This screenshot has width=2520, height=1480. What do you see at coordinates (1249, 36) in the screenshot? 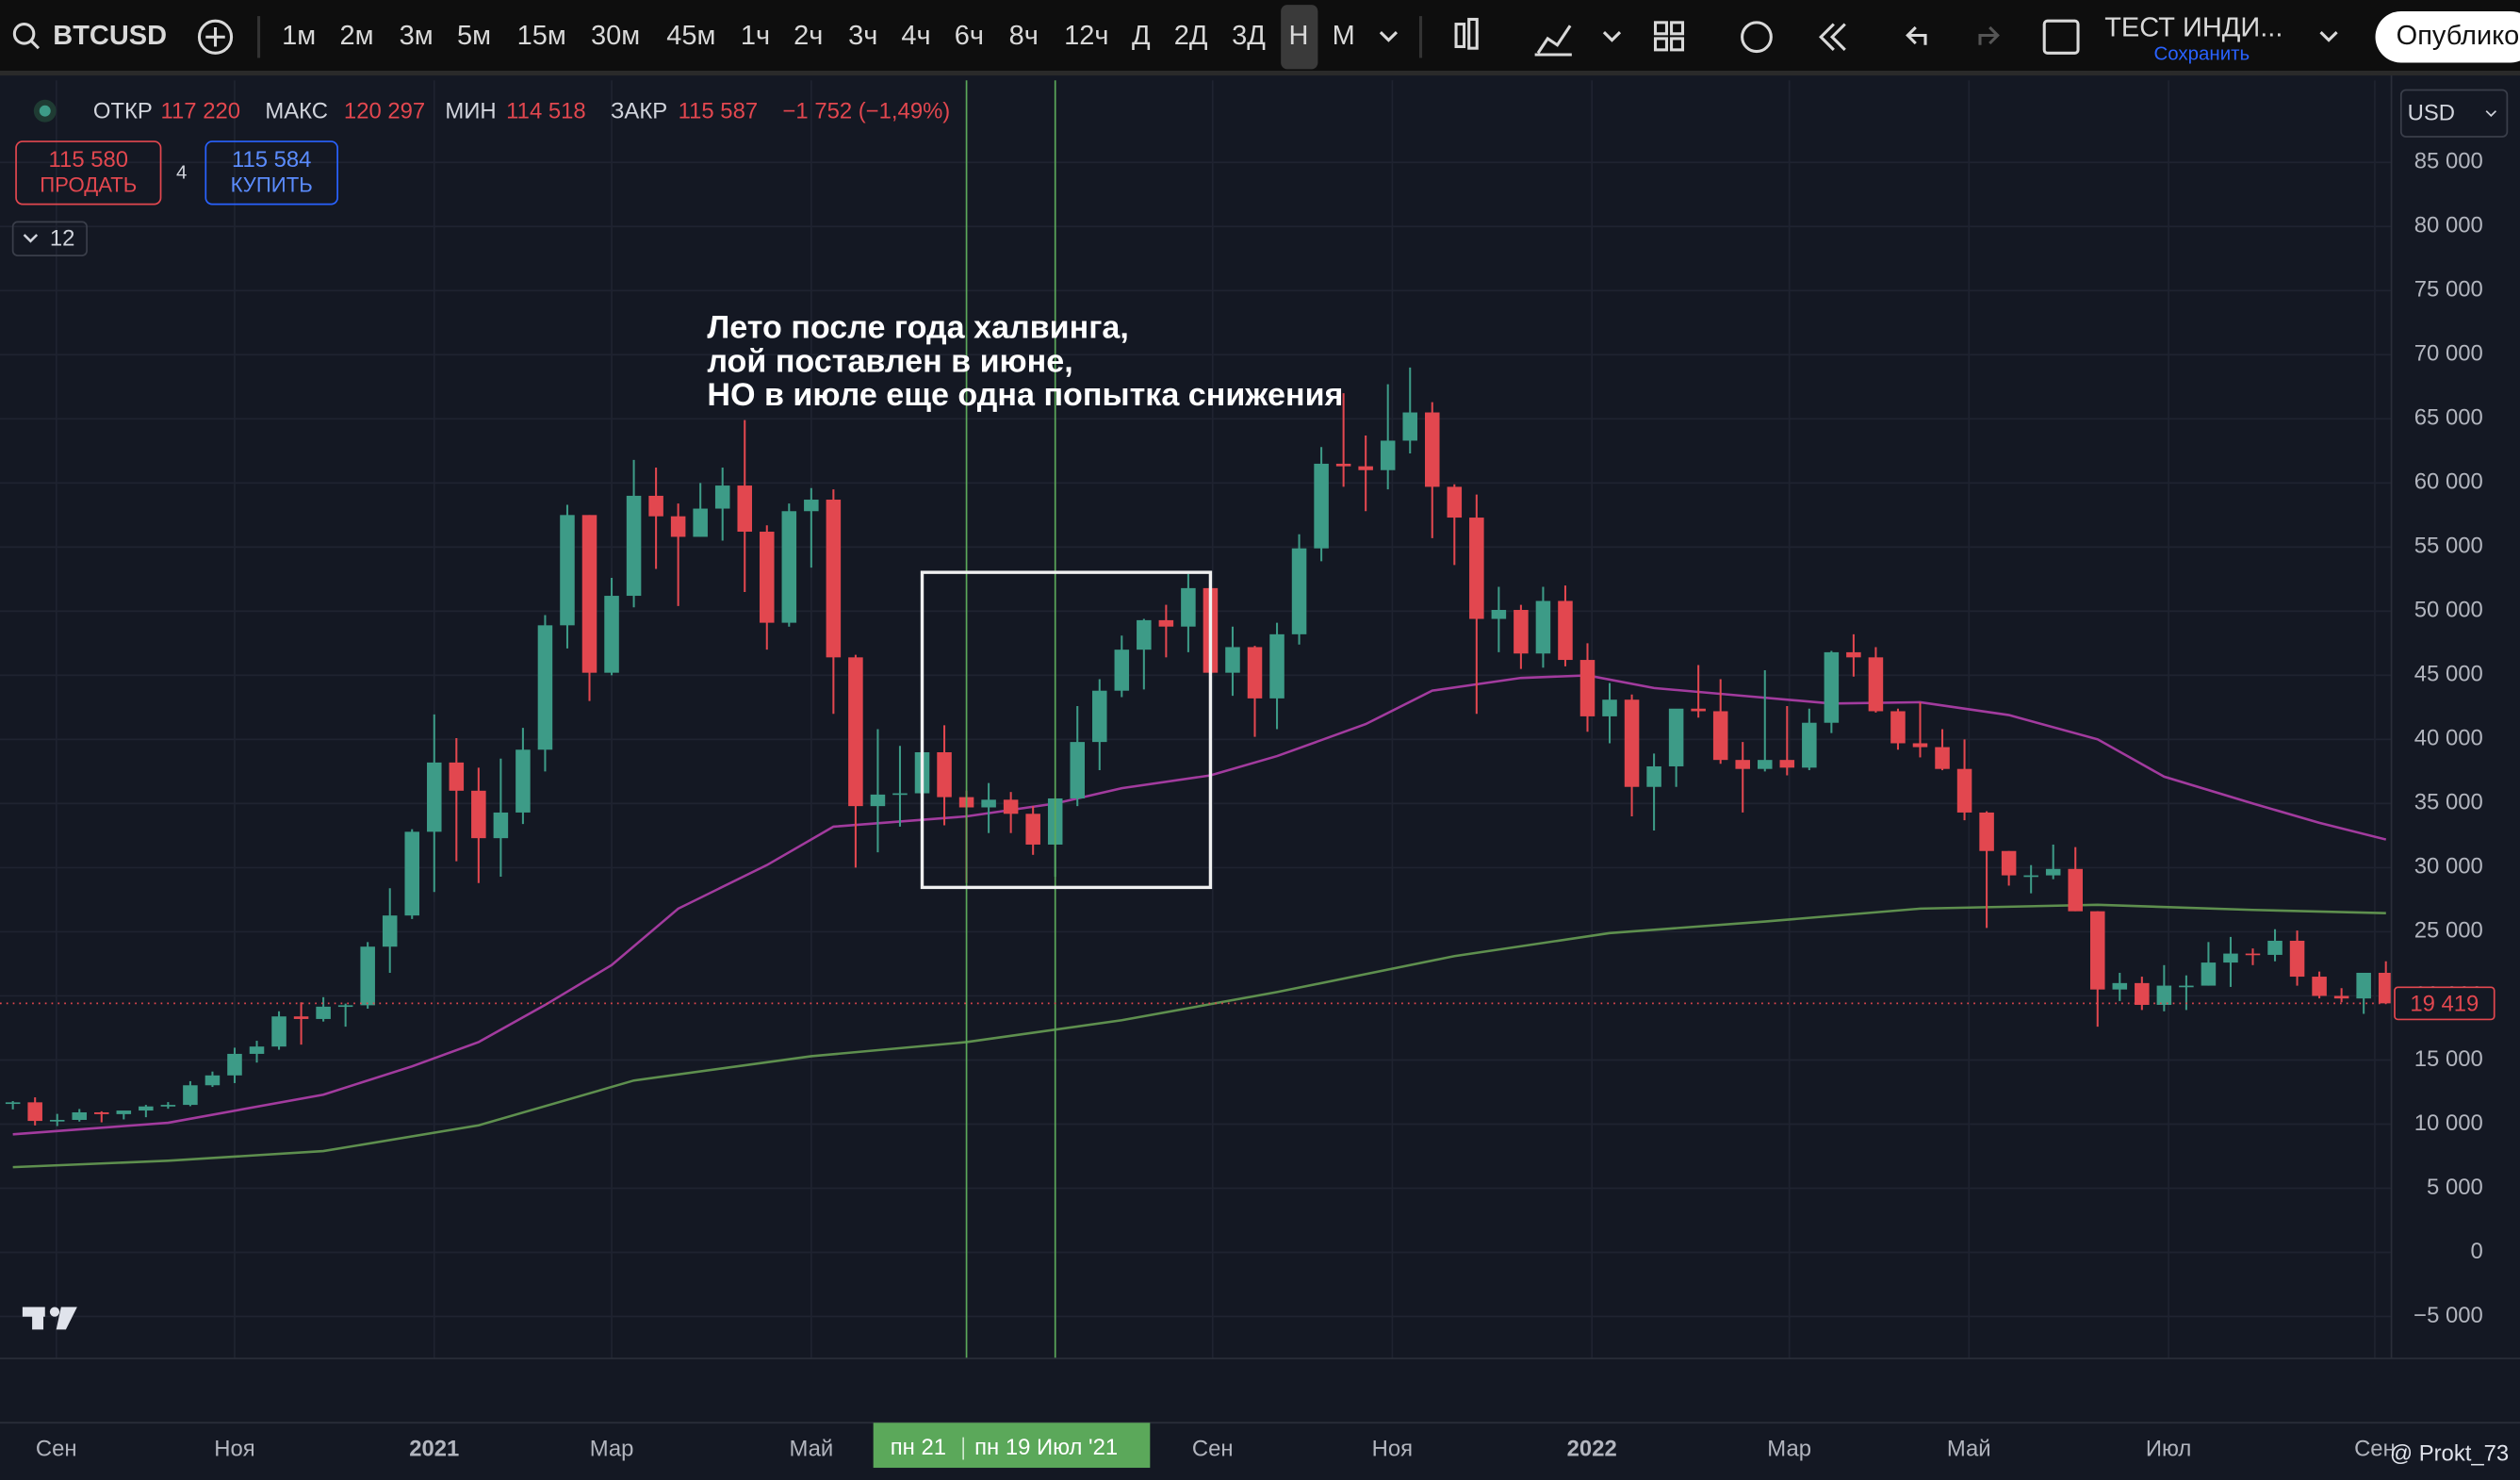
I see `interval: 3Д` at bounding box center [1249, 36].